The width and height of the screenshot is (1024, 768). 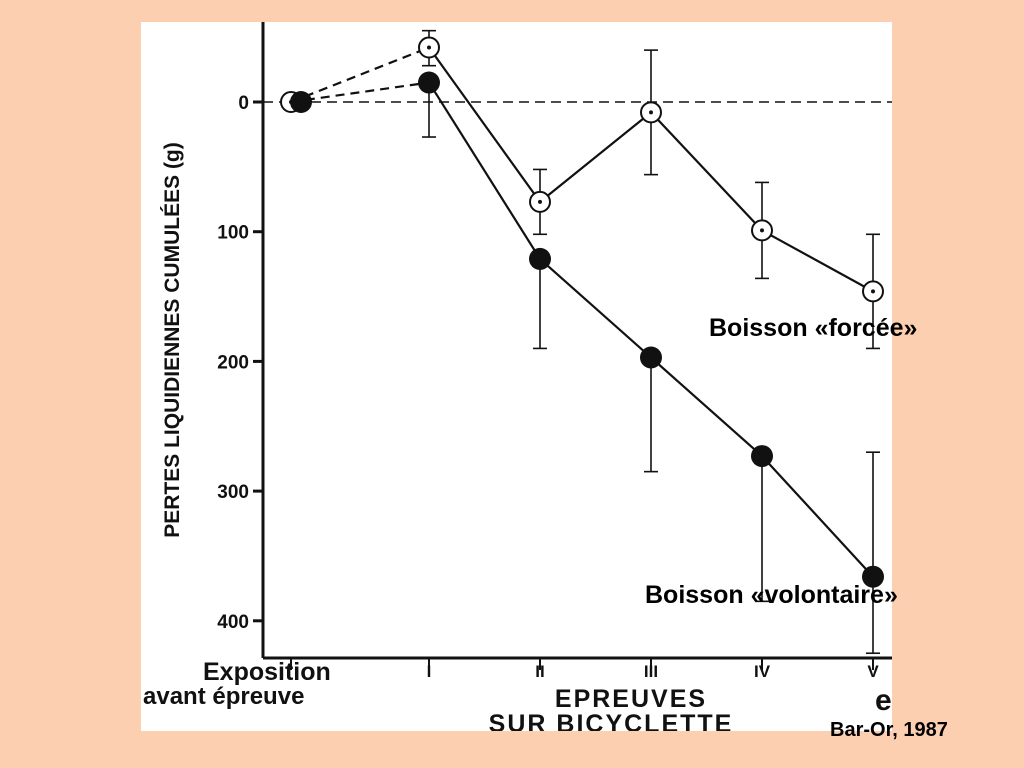 What do you see at coordinates (243, 103) in the screenshot?
I see `y-tick-label: 0` at bounding box center [243, 103].